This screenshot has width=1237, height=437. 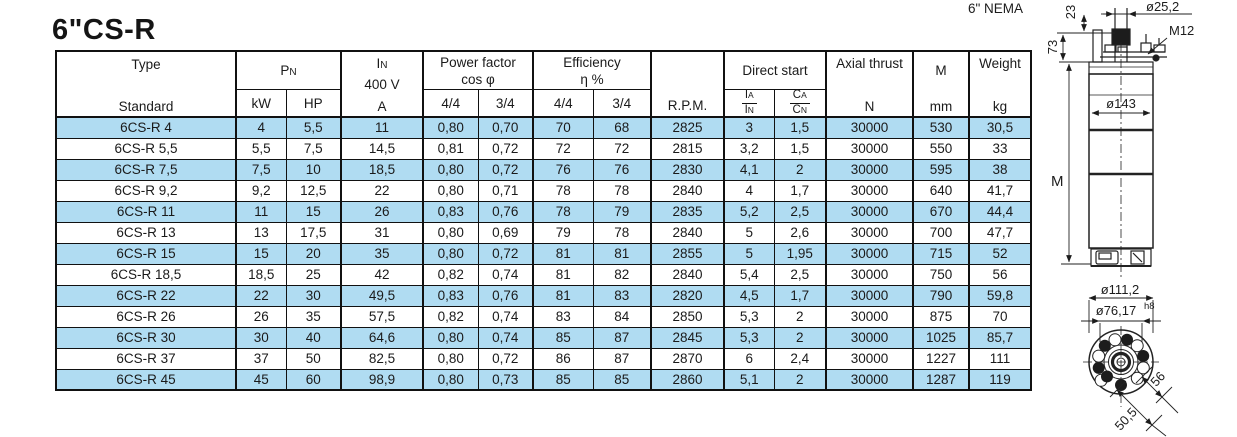 What do you see at coordinates (748, 253) in the screenshot?
I see `cell-value: 5` at bounding box center [748, 253].